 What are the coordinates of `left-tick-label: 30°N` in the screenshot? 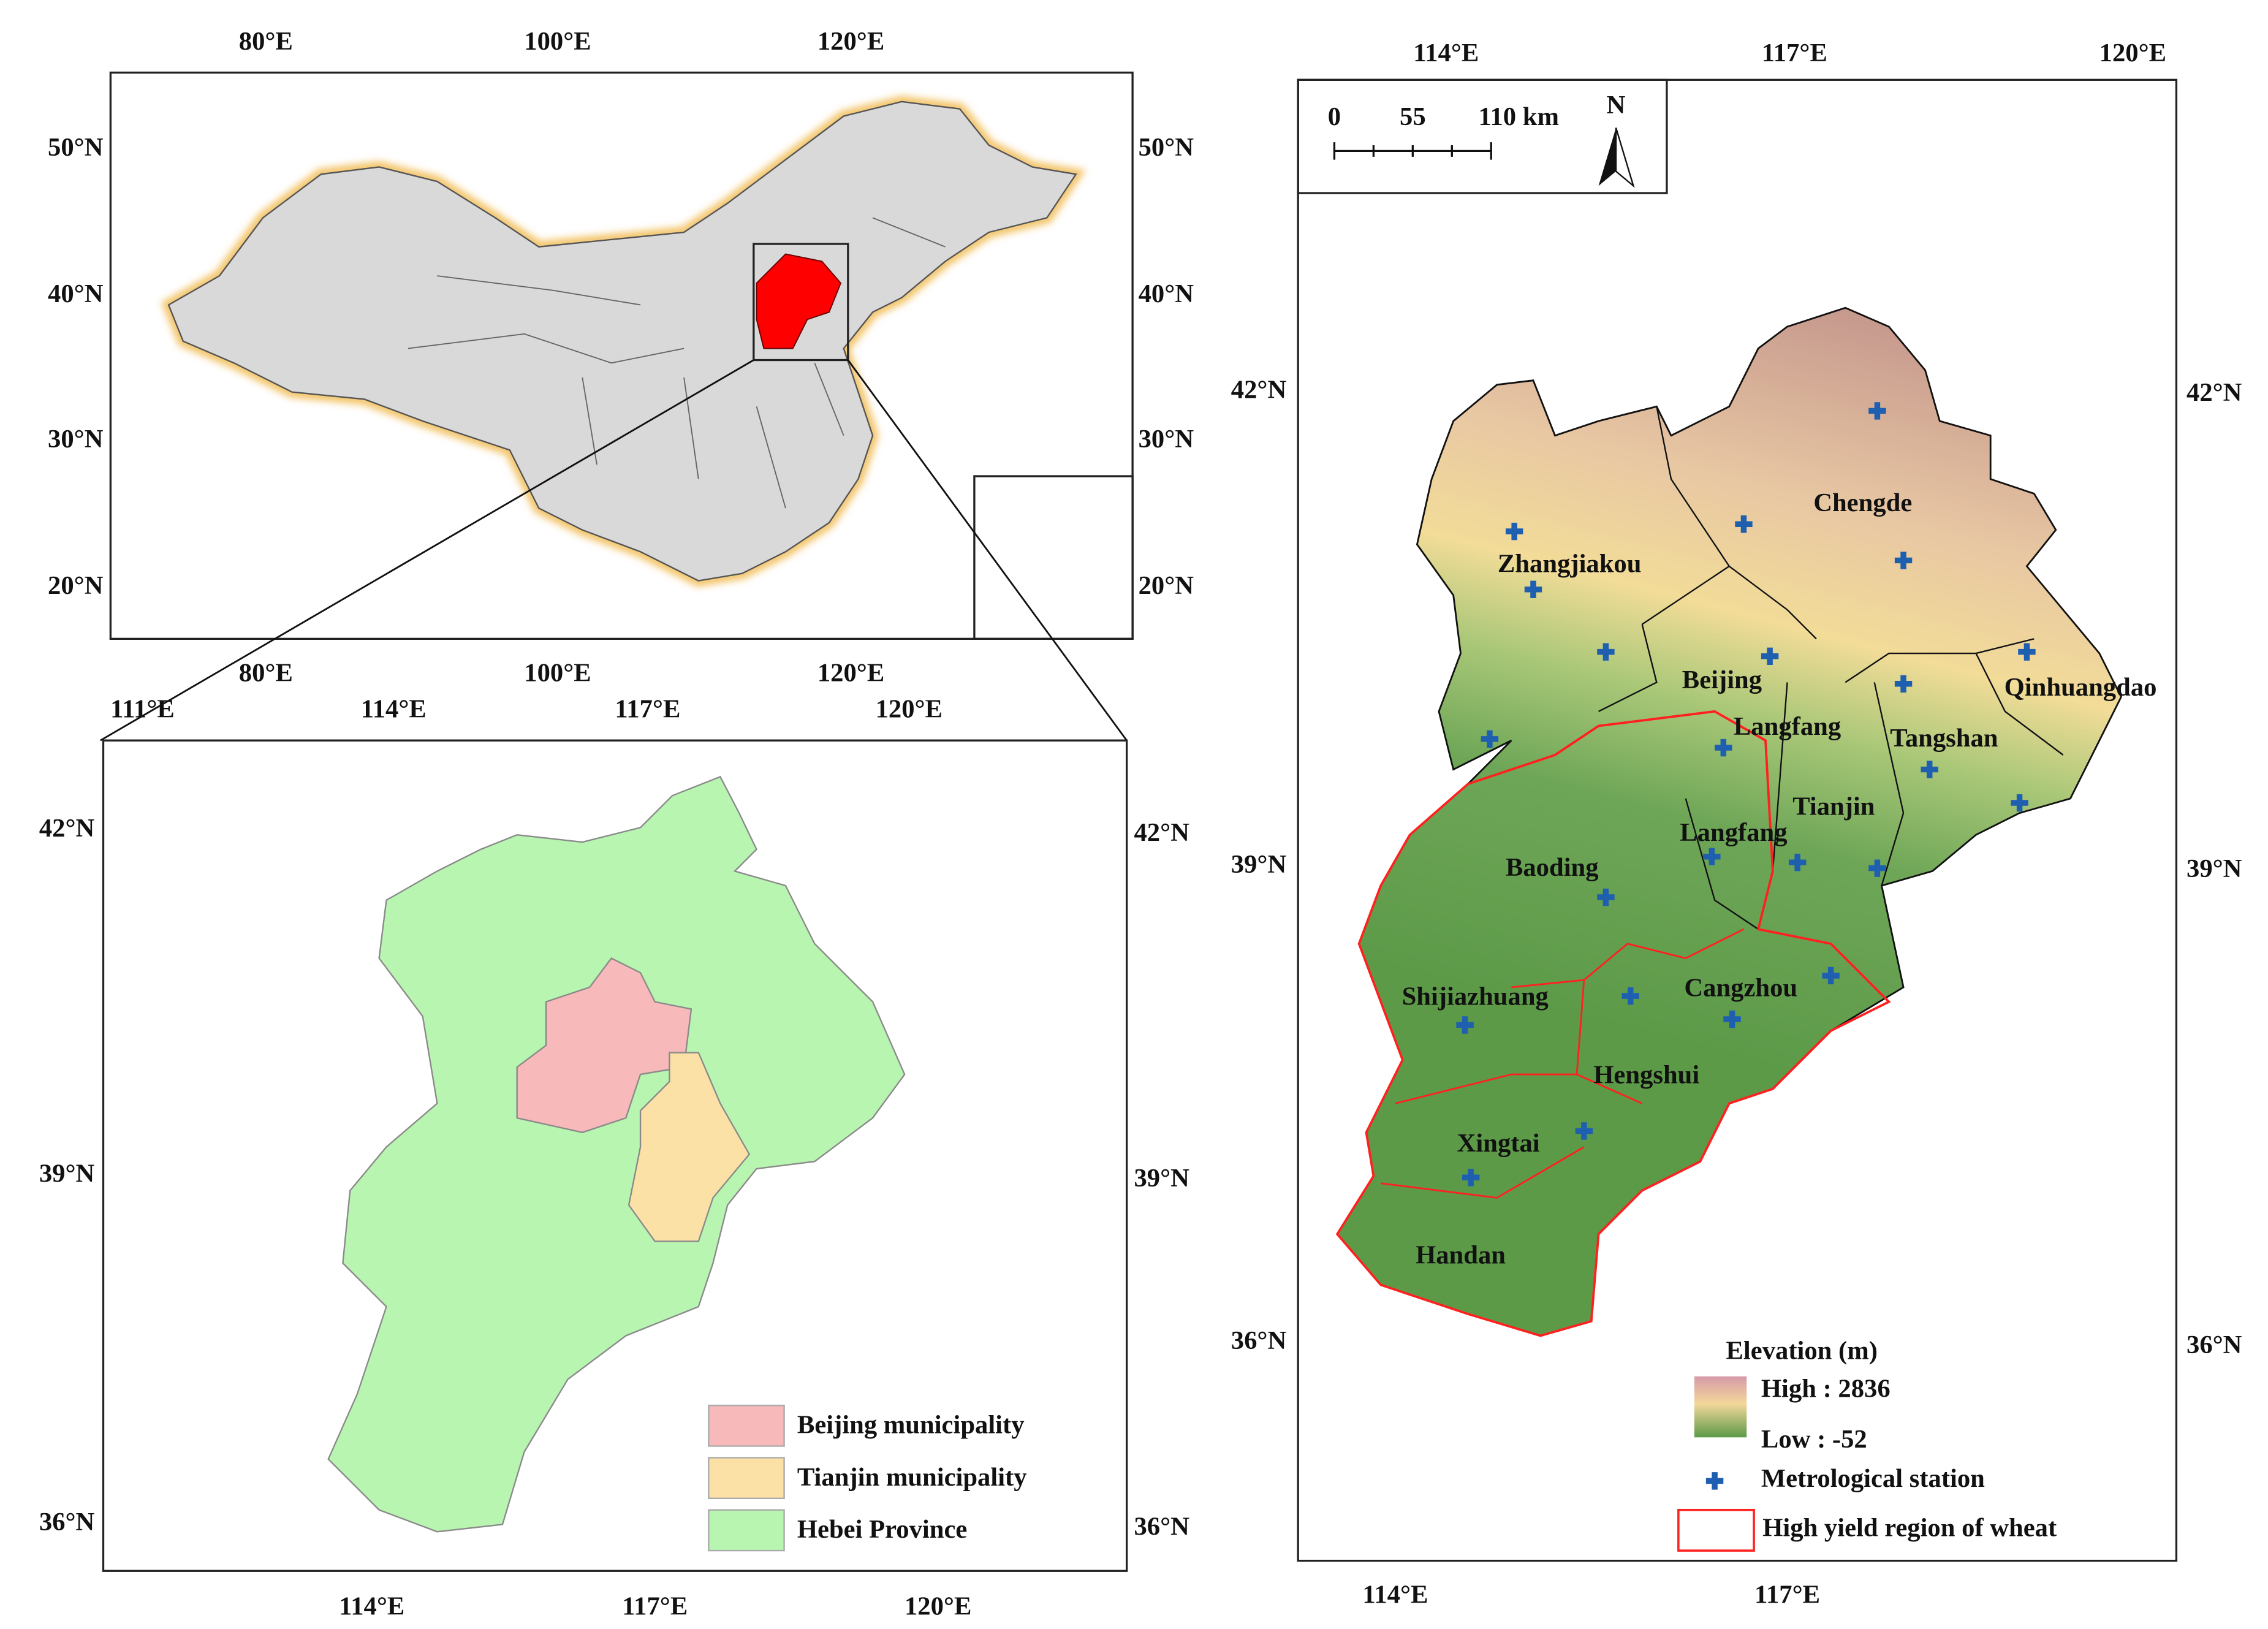 It's located at (76, 439).